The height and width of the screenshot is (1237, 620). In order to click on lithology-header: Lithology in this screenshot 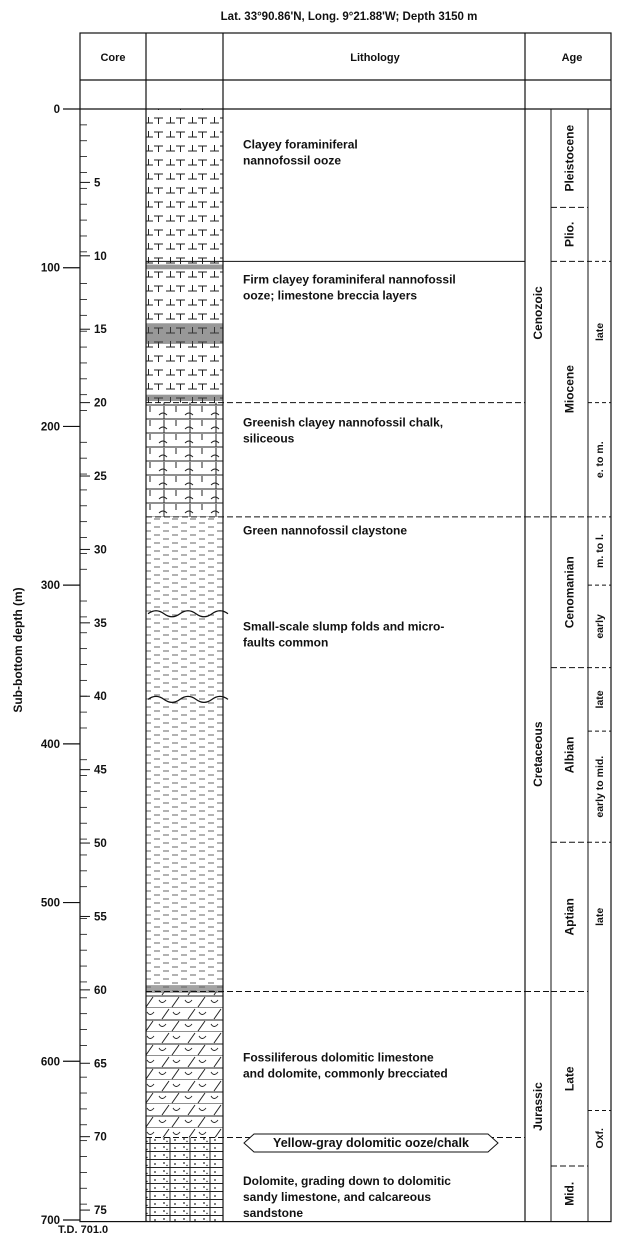, I will do `click(375, 58)`.